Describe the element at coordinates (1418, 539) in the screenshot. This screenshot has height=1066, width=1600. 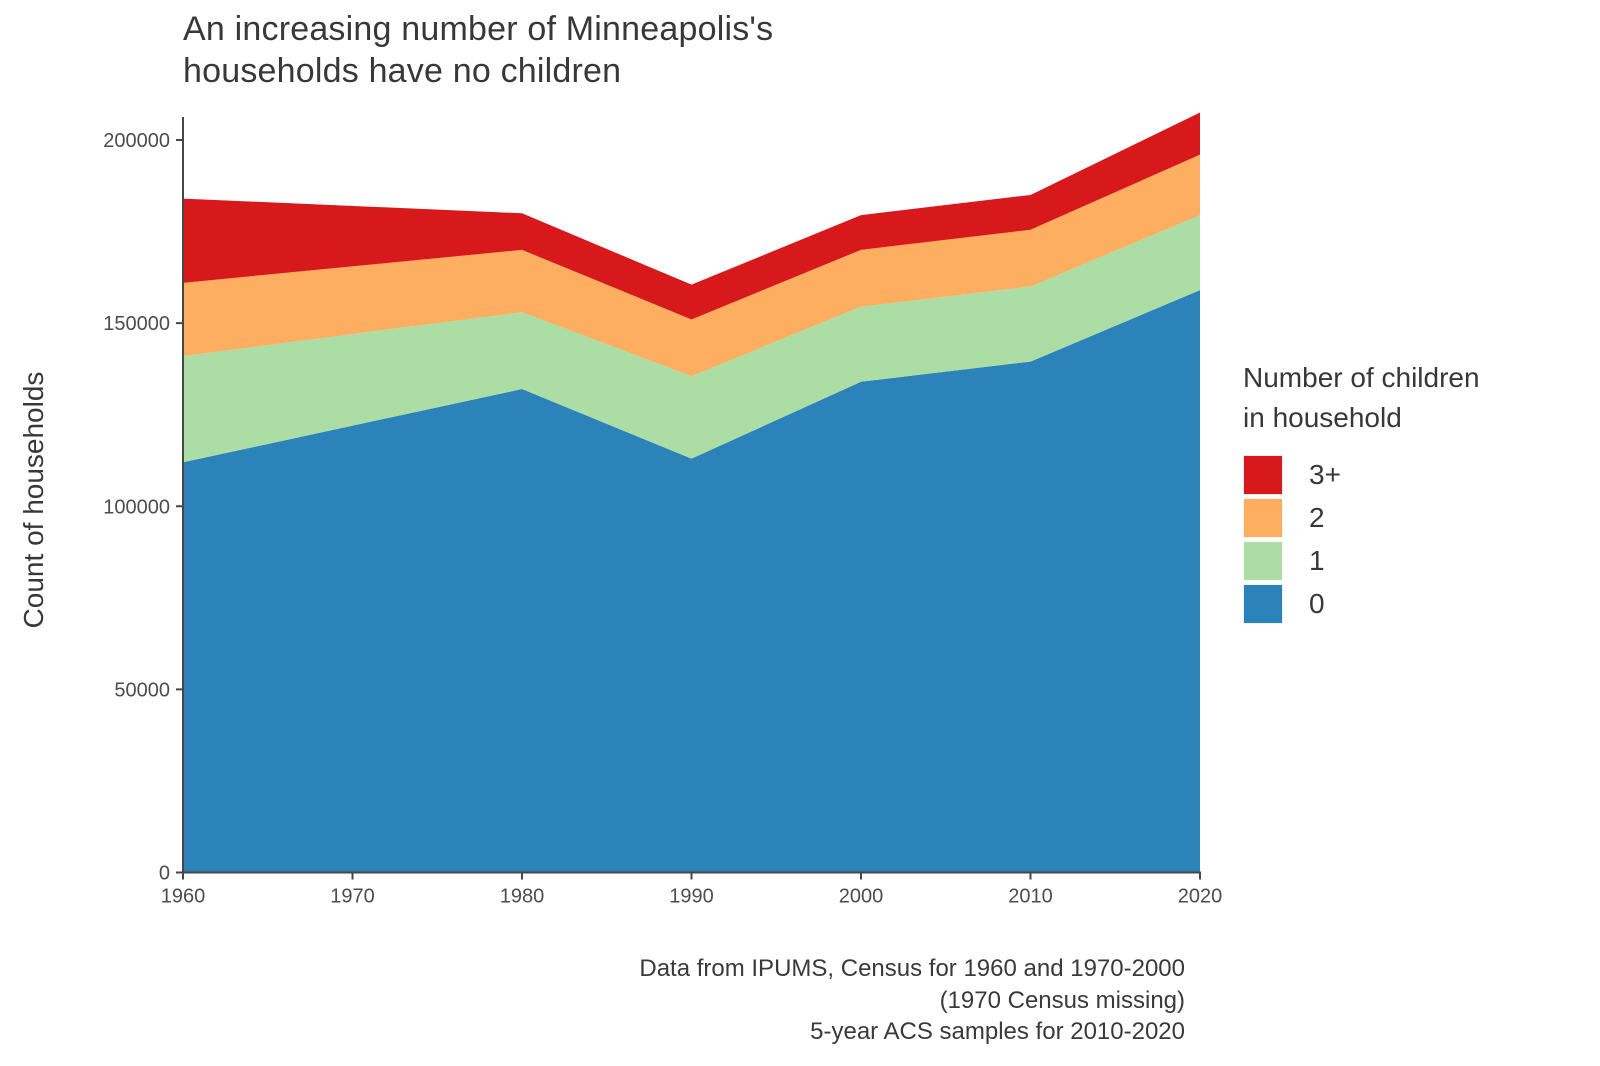
I see `legend-items: 3+ 2 1 0` at that location.